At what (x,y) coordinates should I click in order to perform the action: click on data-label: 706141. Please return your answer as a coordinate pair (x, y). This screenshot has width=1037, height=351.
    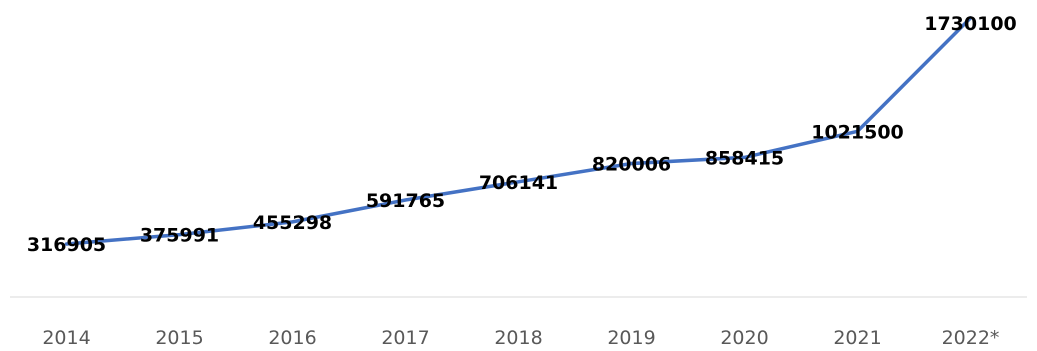
    Looking at the image, I should click on (518, 183).